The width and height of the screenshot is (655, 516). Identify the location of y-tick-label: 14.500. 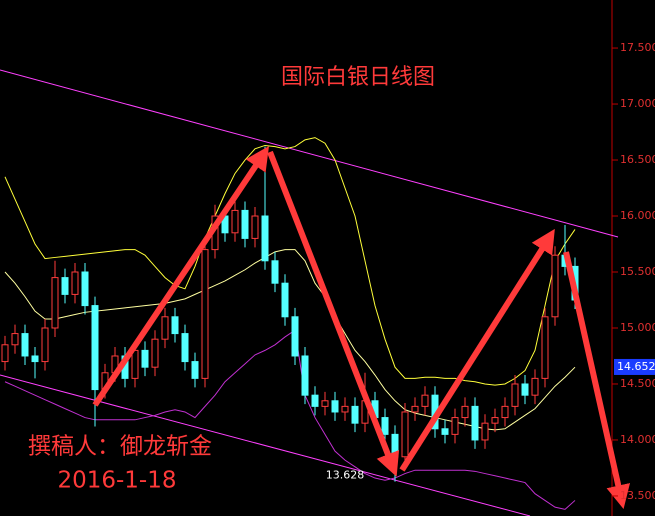
(637, 383).